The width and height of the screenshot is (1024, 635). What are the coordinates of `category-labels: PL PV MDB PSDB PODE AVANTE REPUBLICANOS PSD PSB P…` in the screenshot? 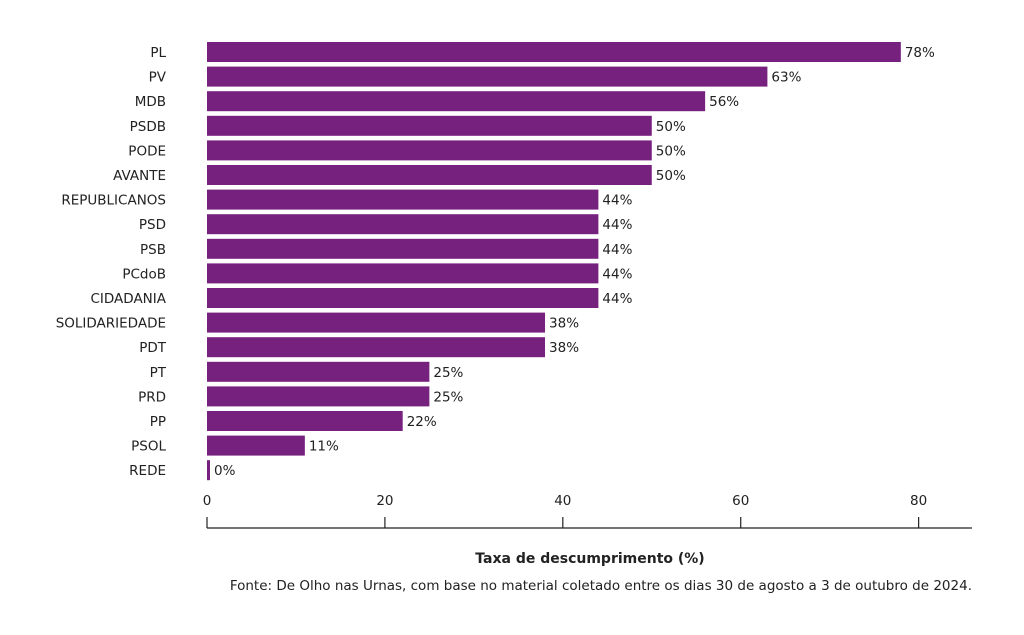 It's located at (111, 262).